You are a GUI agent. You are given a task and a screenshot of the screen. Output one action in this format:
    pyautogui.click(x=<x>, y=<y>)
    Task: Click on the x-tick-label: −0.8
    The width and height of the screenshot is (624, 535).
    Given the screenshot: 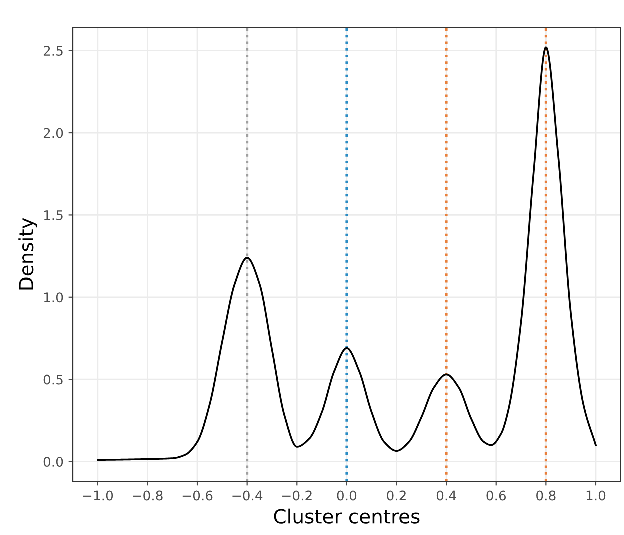 What is the action you would take?
    pyautogui.click(x=148, y=495)
    